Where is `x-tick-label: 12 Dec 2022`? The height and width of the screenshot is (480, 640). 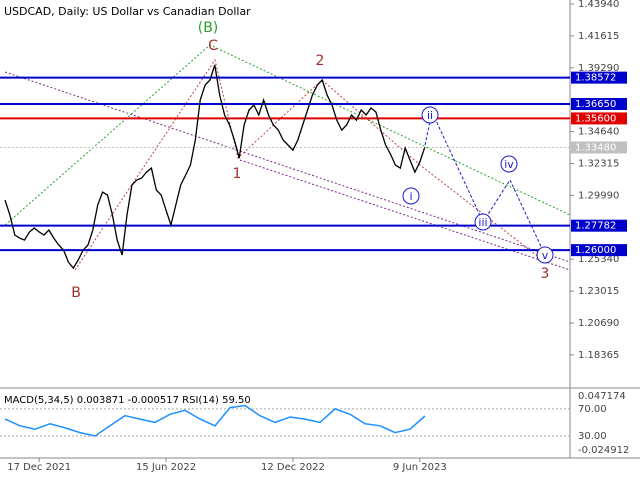
x-tick-label: 12 Dec 2022 is located at coordinates (293, 467).